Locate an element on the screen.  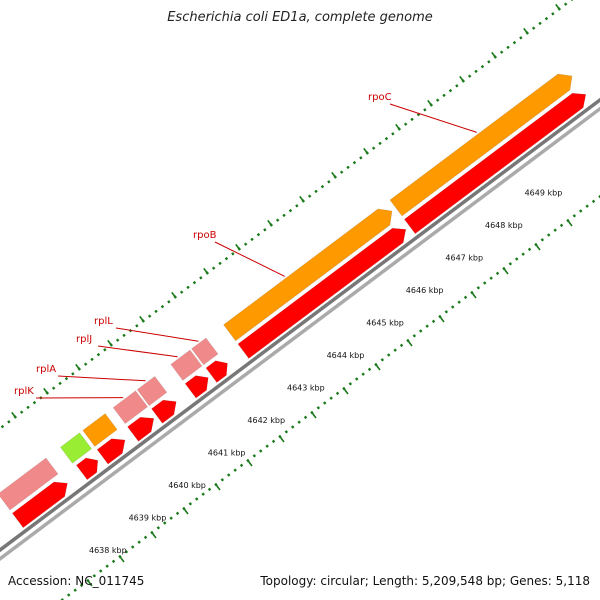
gene-feature-rpoC is located at coordinates (481, 145).